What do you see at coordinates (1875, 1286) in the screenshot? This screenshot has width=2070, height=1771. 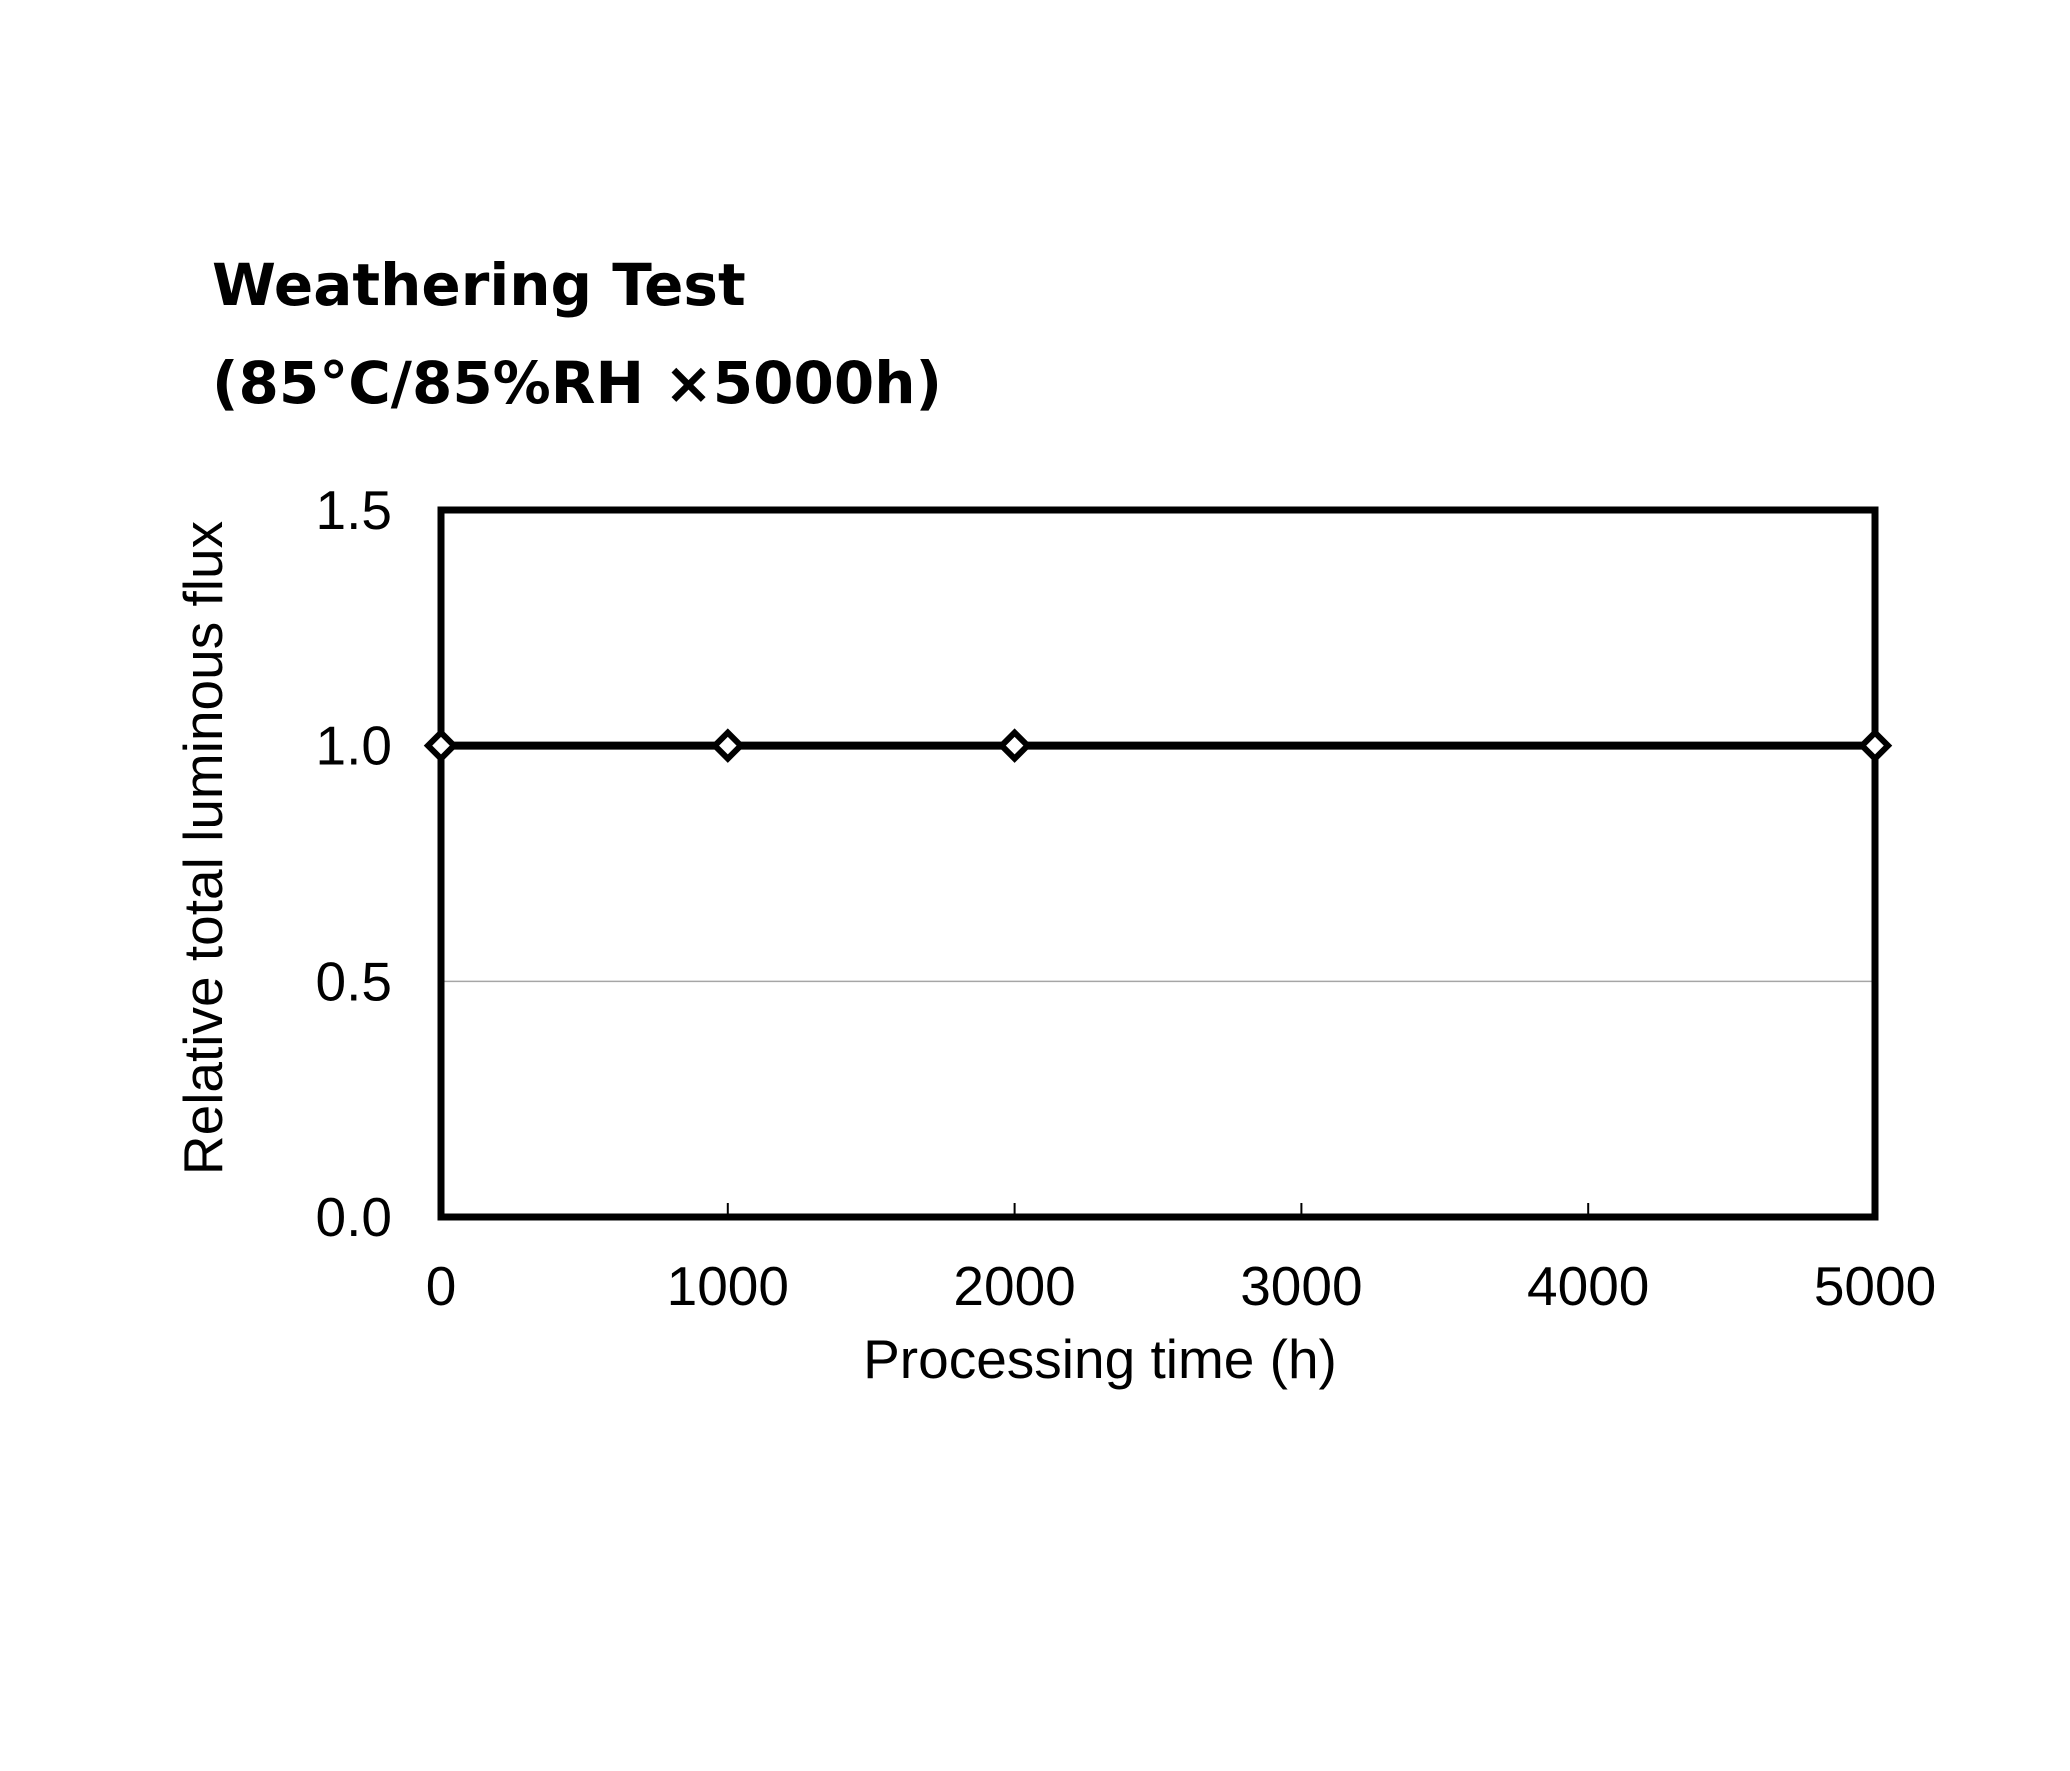 I see `x-tick-label-5: 5000` at bounding box center [1875, 1286].